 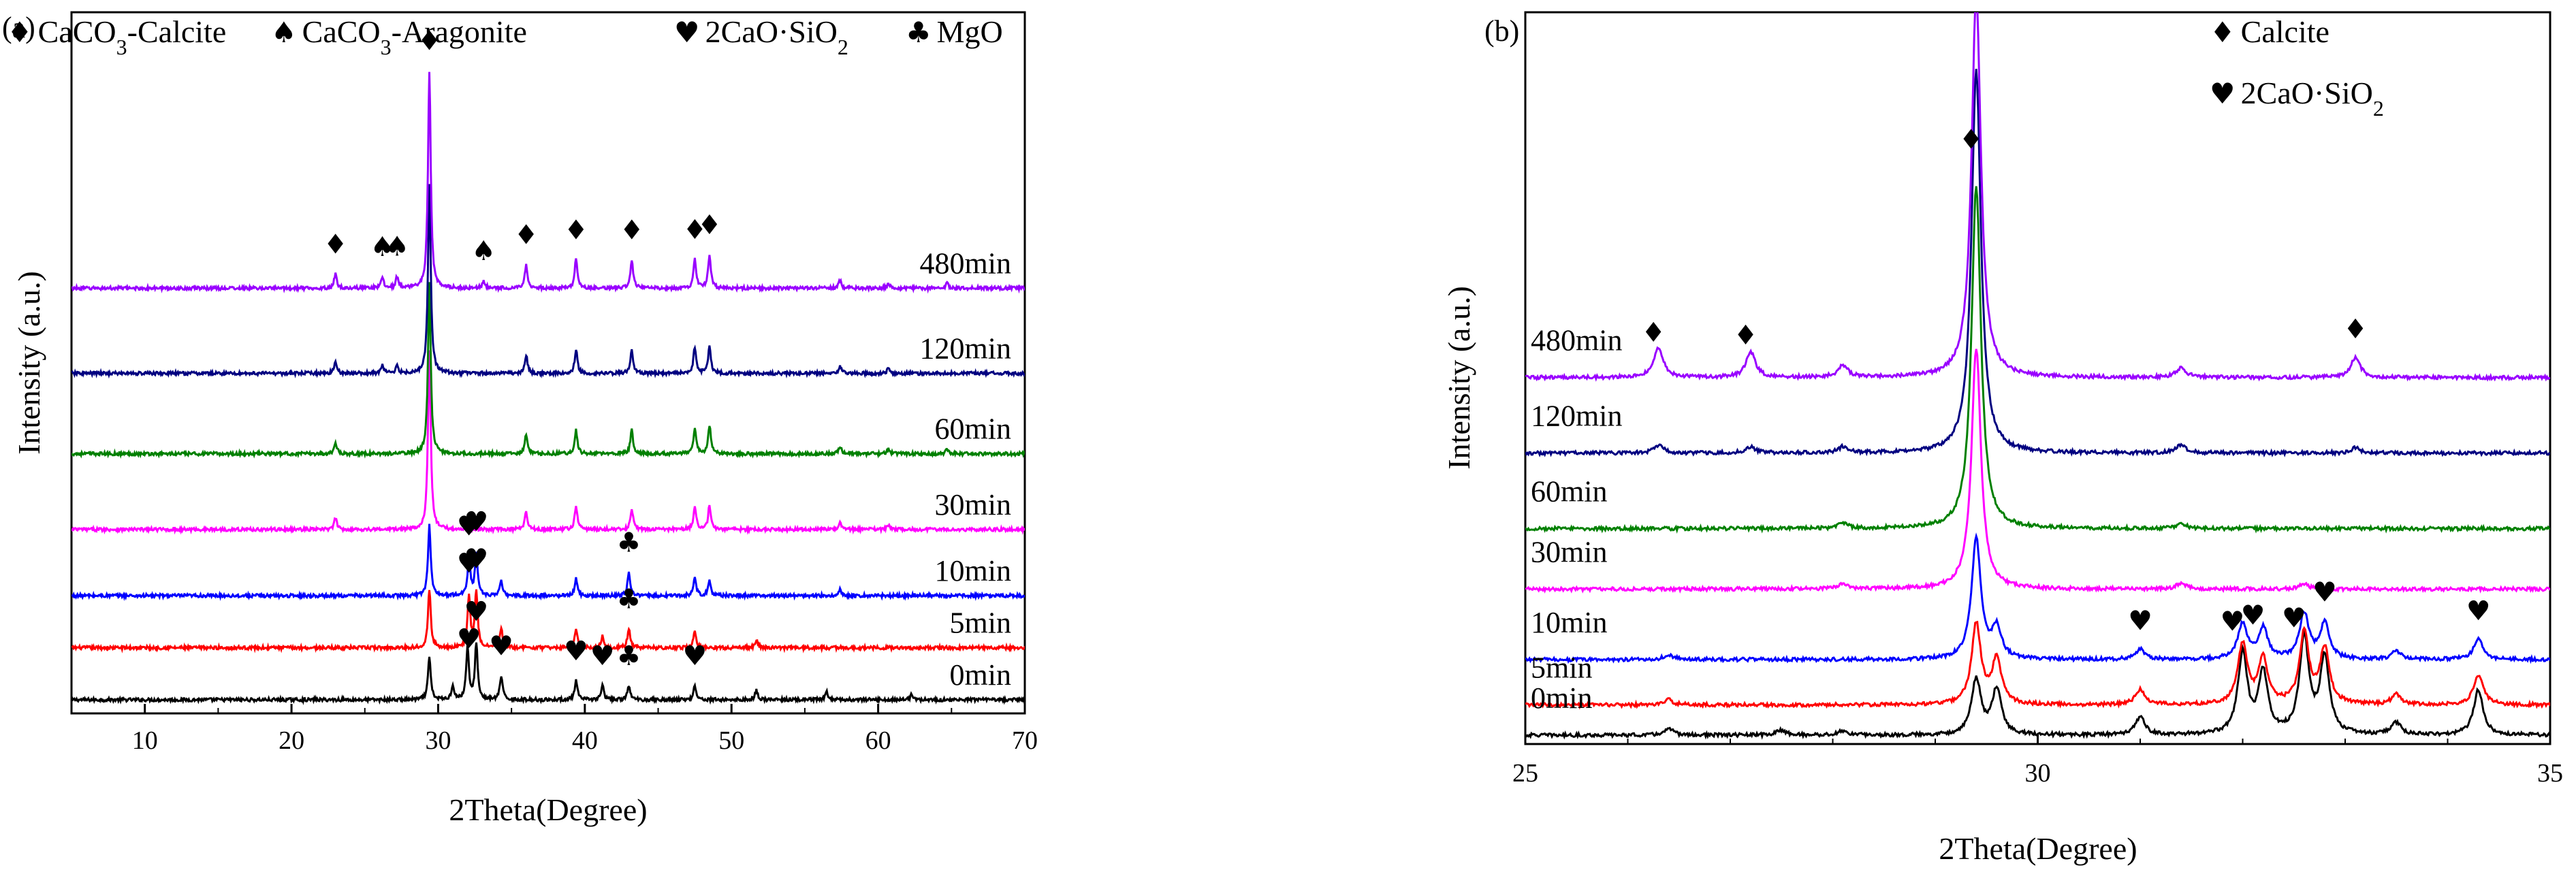 What do you see at coordinates (29, 363) in the screenshot?
I see `panel-a-y-axis-title: Intensity (a.u.)` at bounding box center [29, 363].